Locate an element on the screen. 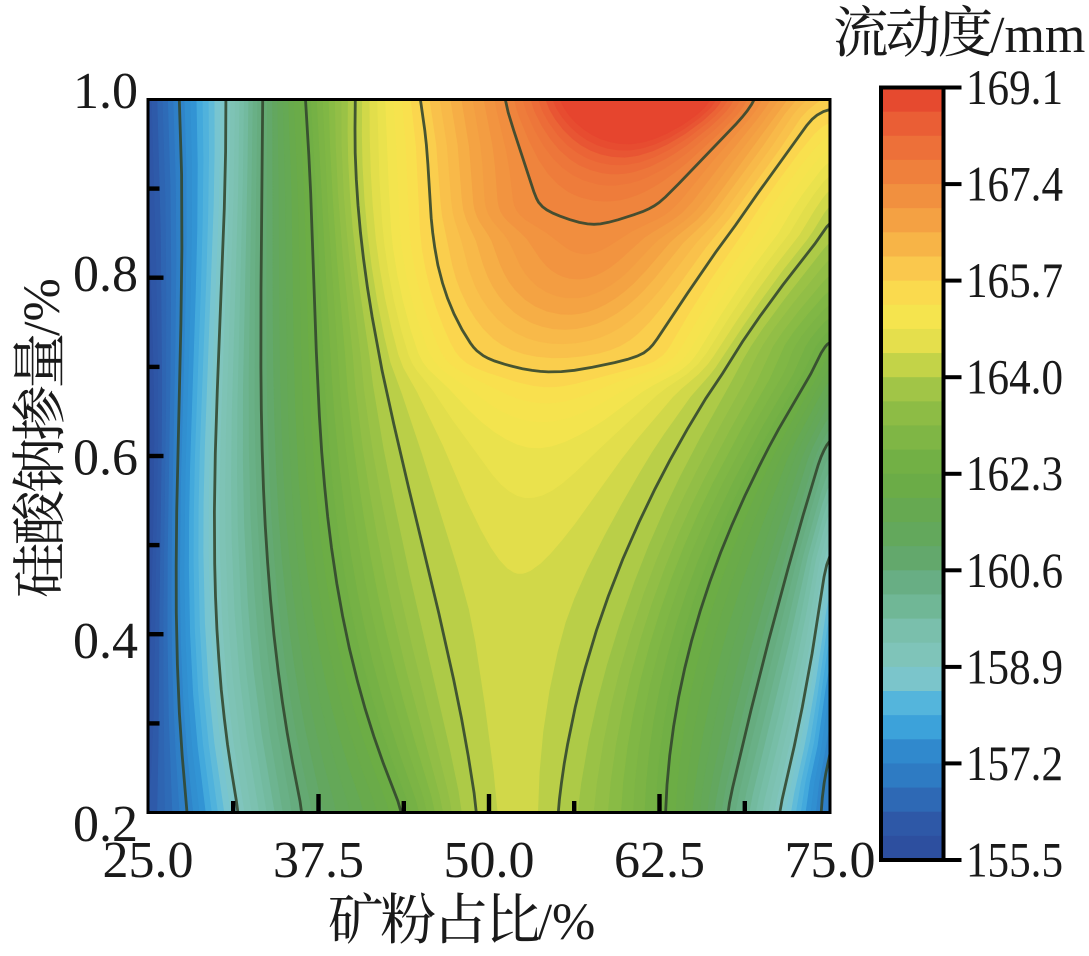 This screenshot has width=1089, height=956. svg-text: 155.5 is located at coordinates (1014, 860).